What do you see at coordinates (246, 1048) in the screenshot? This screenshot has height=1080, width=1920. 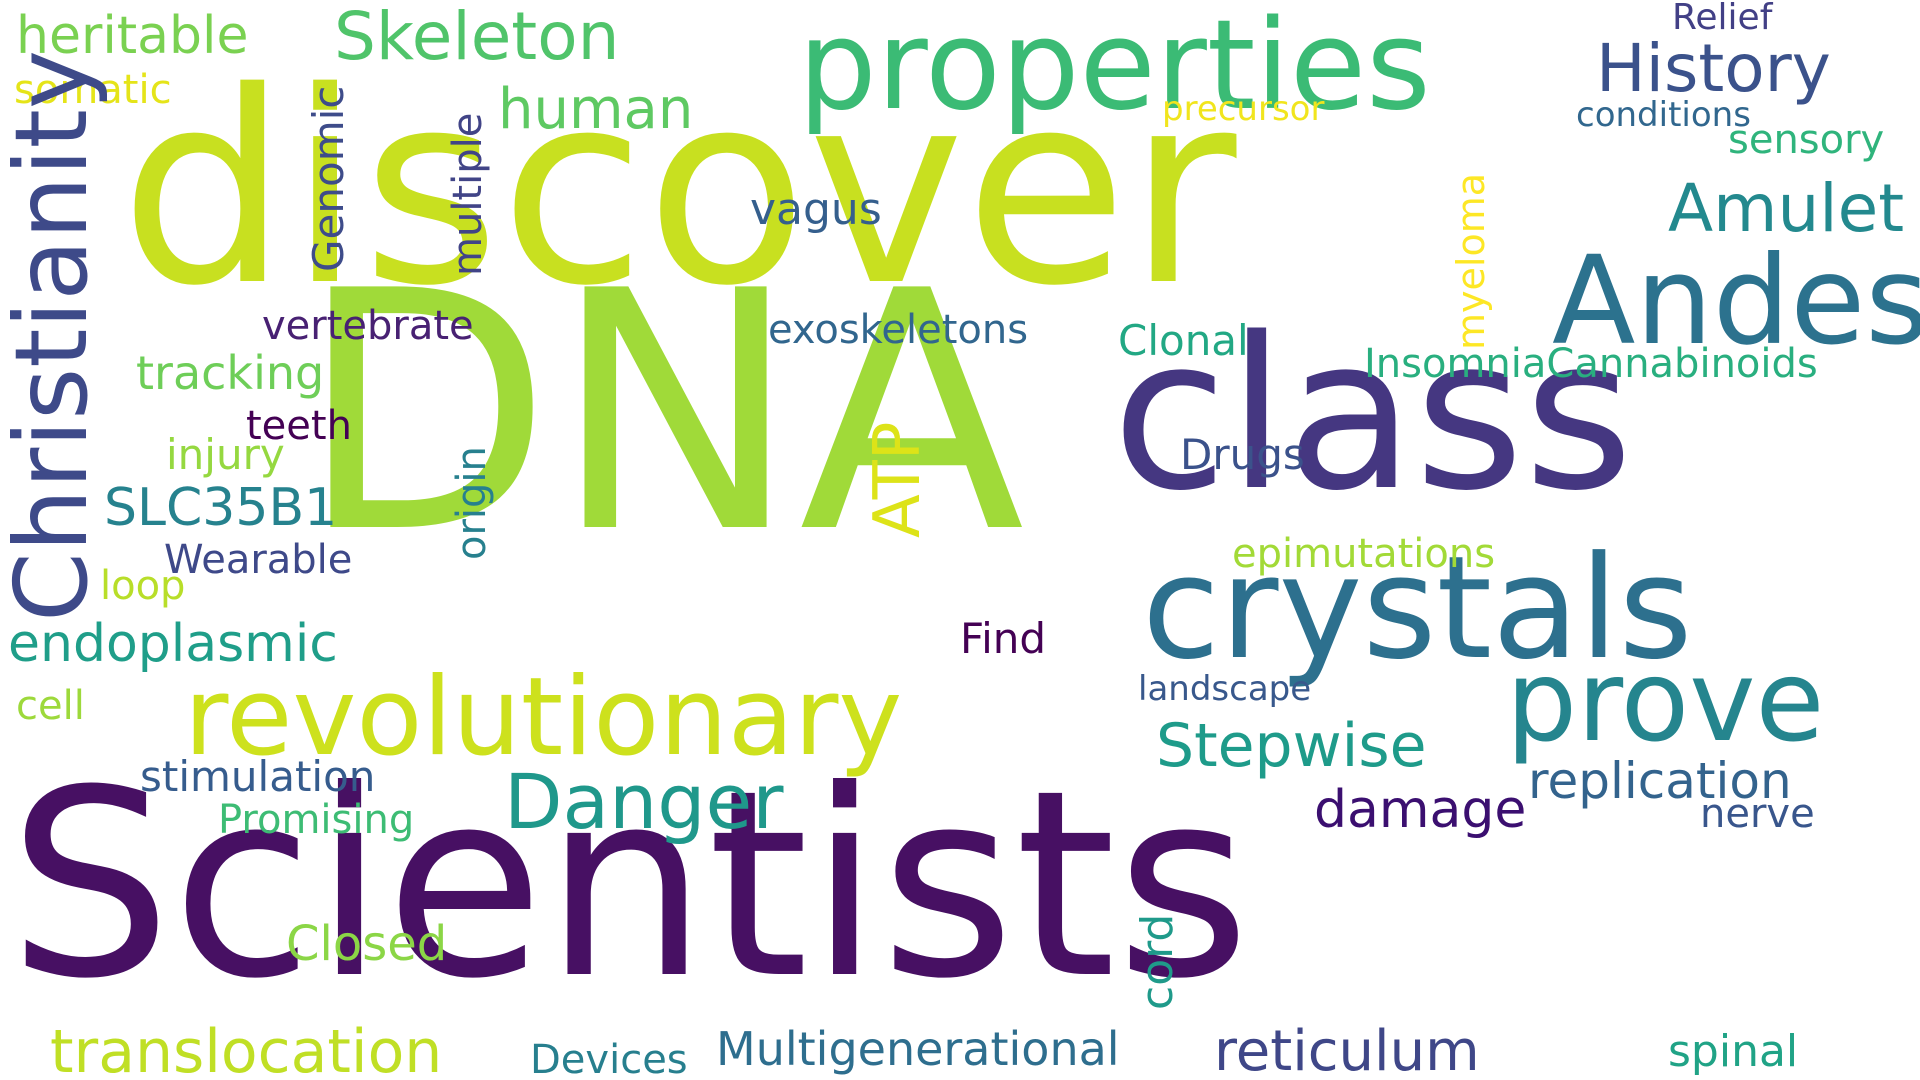 I see `word-translocation: translocation` at bounding box center [246, 1048].